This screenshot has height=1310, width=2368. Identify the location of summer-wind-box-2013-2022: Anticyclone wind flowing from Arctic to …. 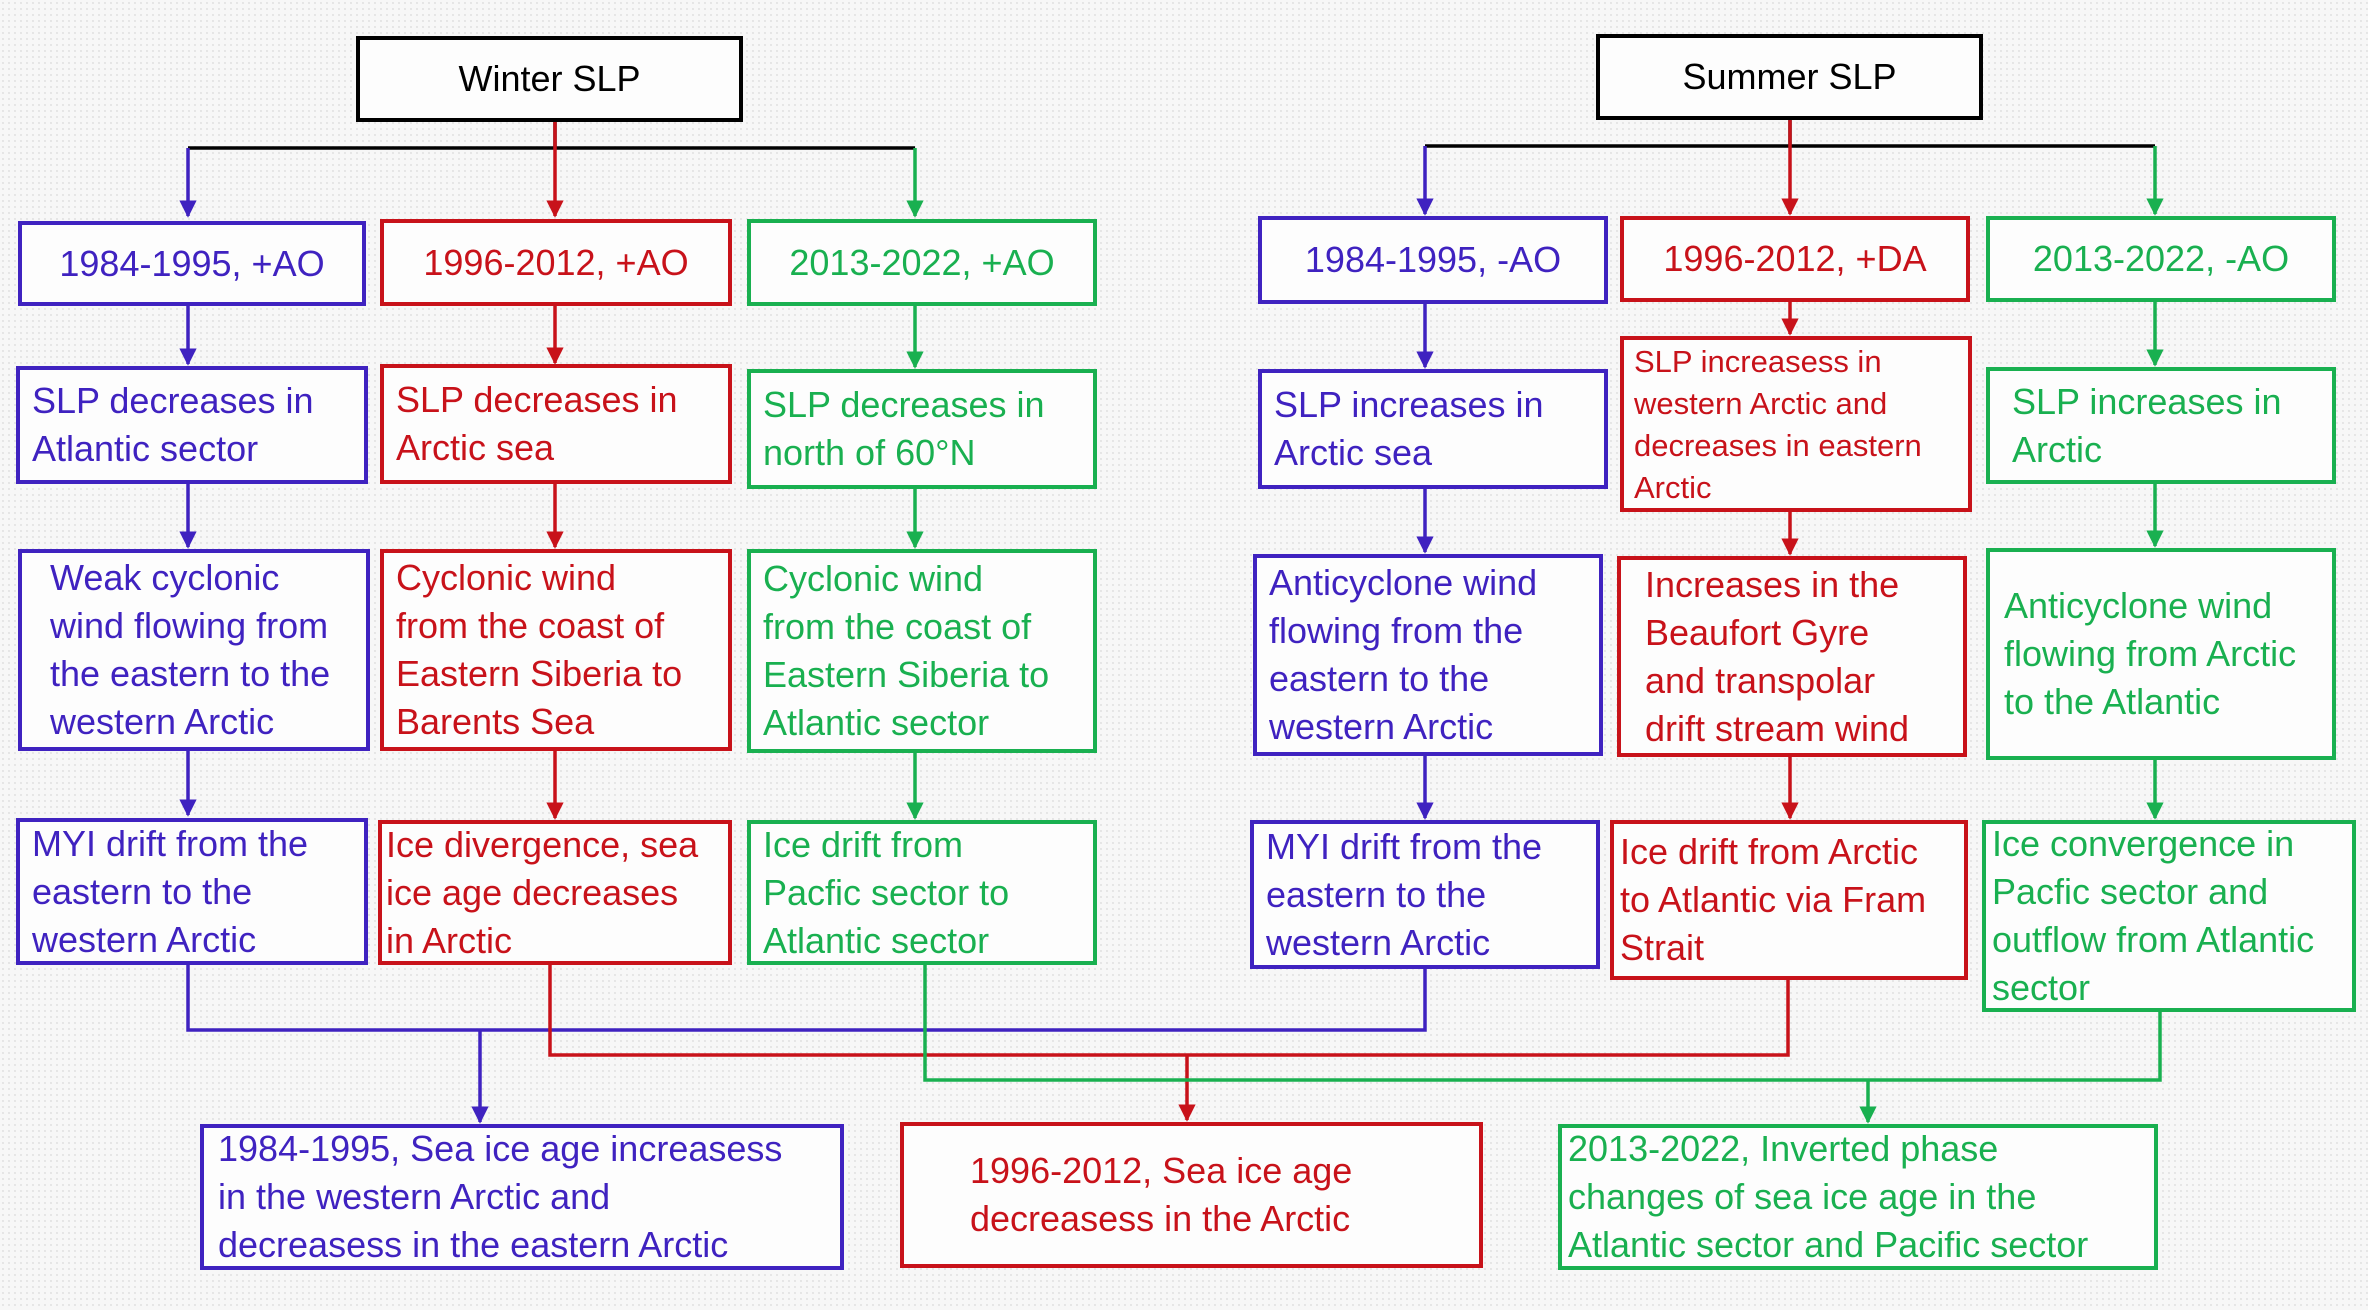
(2161, 654).